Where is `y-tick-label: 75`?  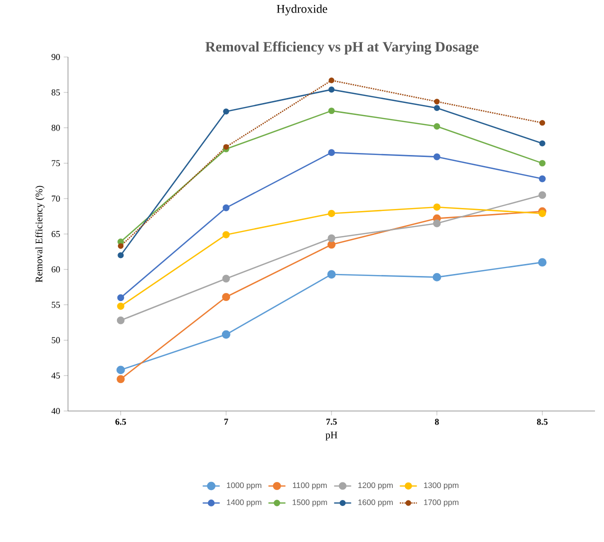
y-tick-label: 75 is located at coordinates (56, 163).